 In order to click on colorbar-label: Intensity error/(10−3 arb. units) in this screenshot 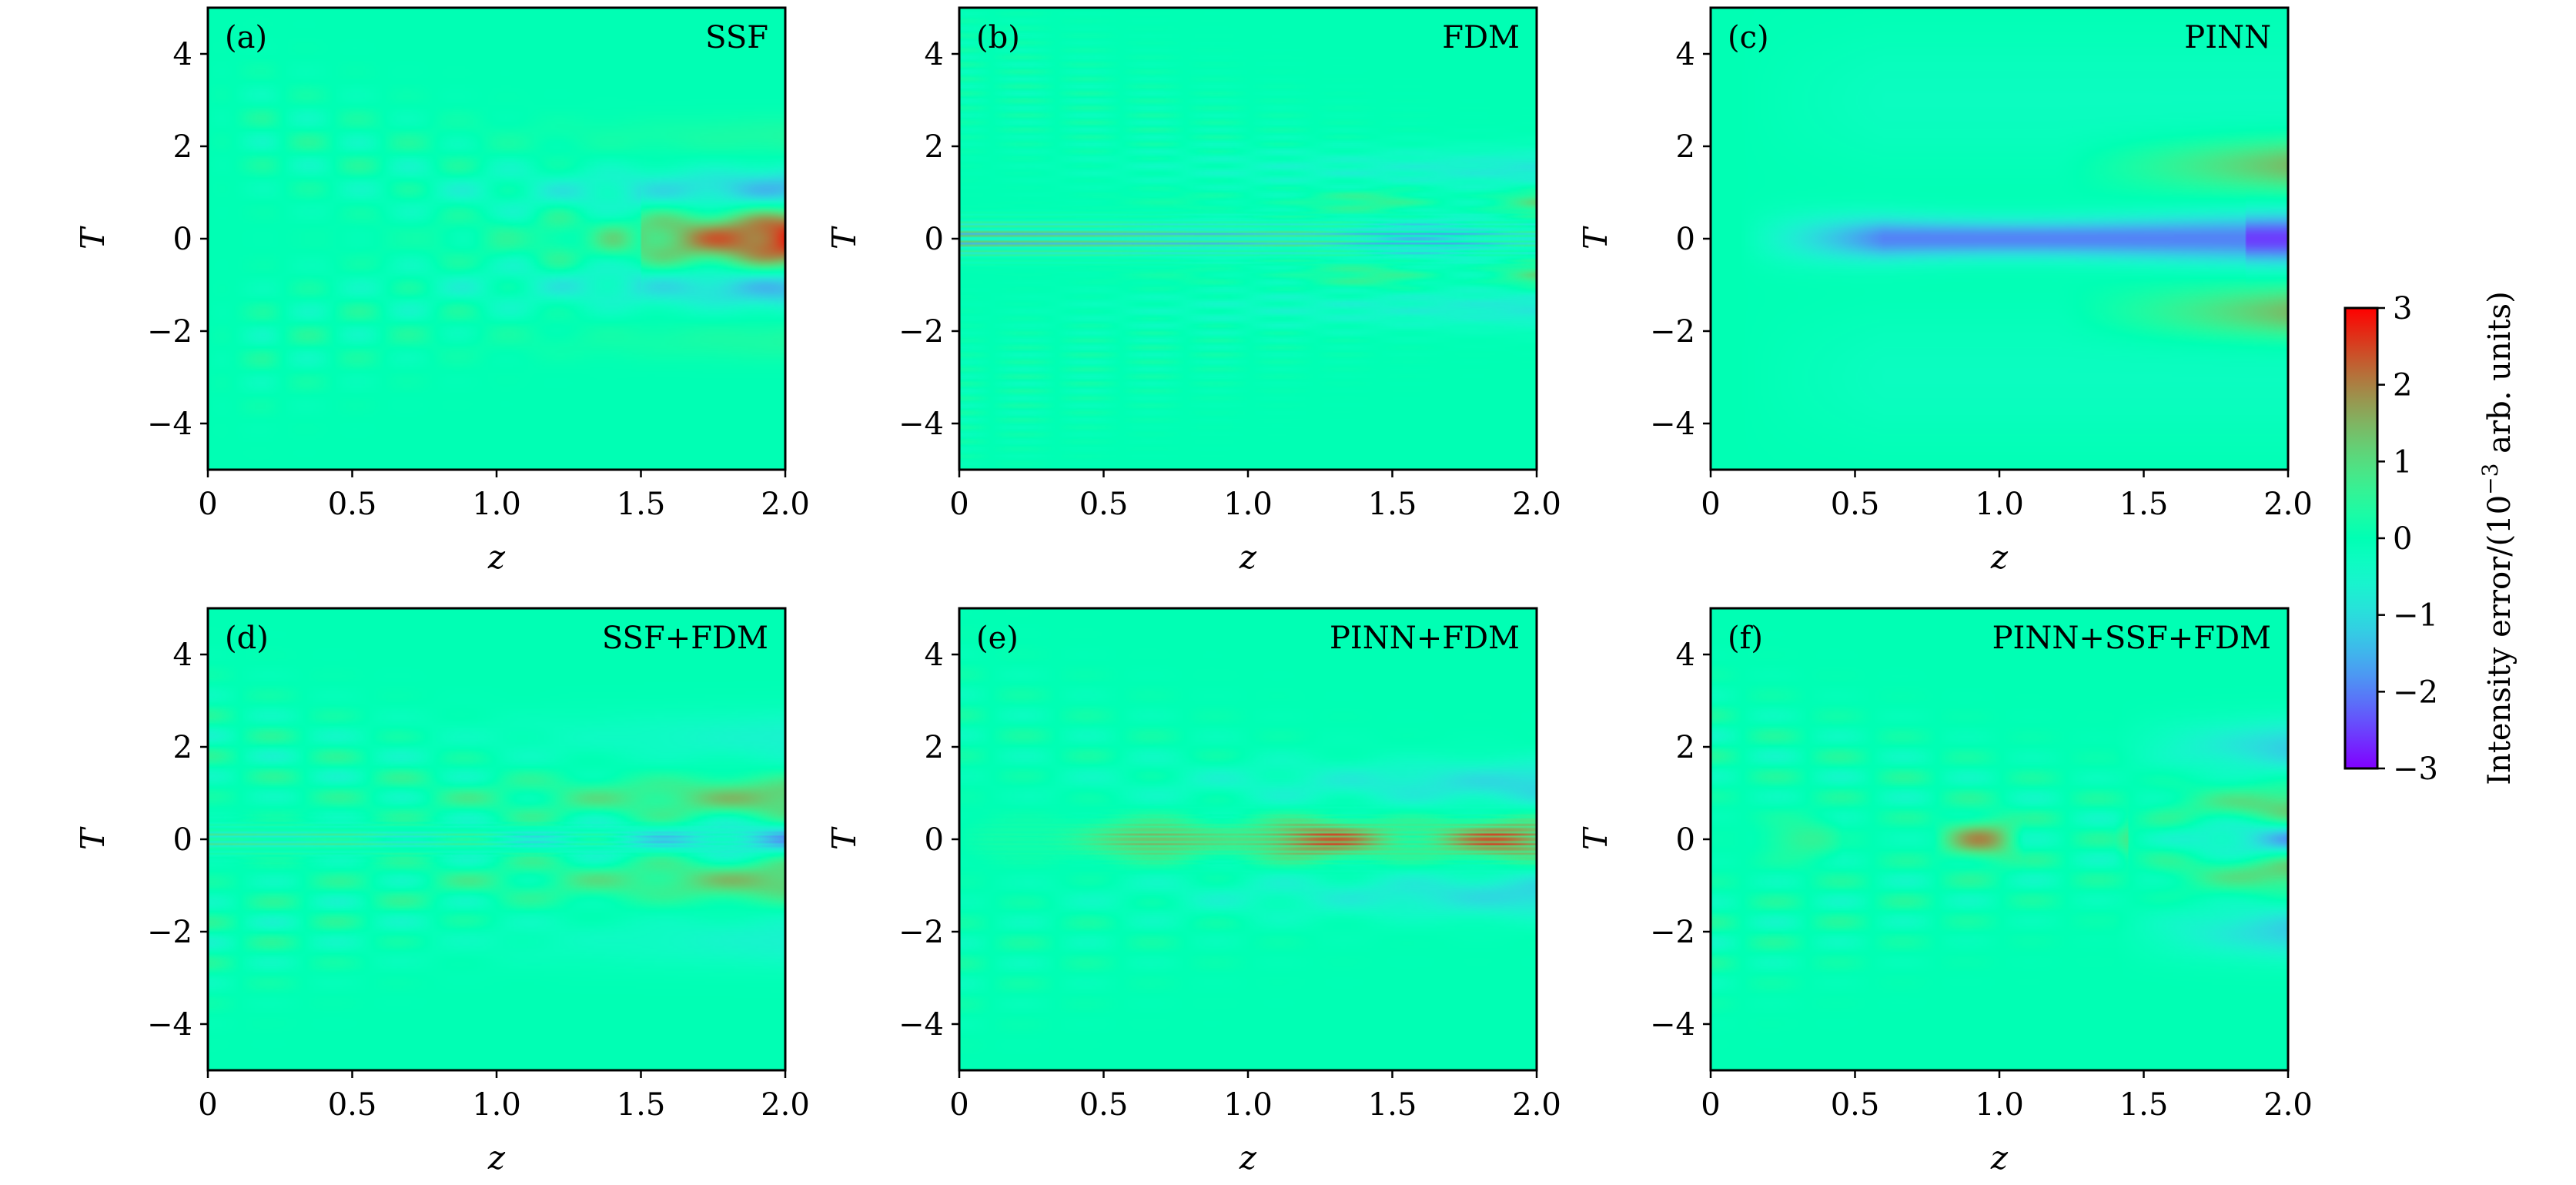, I will do `click(2497, 538)`.